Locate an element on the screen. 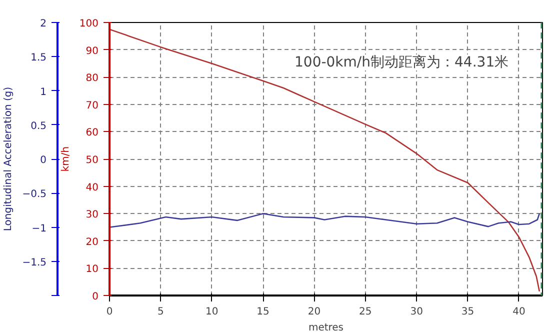 Image resolution: width=550 pixels, height=336 pixels. x-tick-label: 35 is located at coordinates (467, 312).